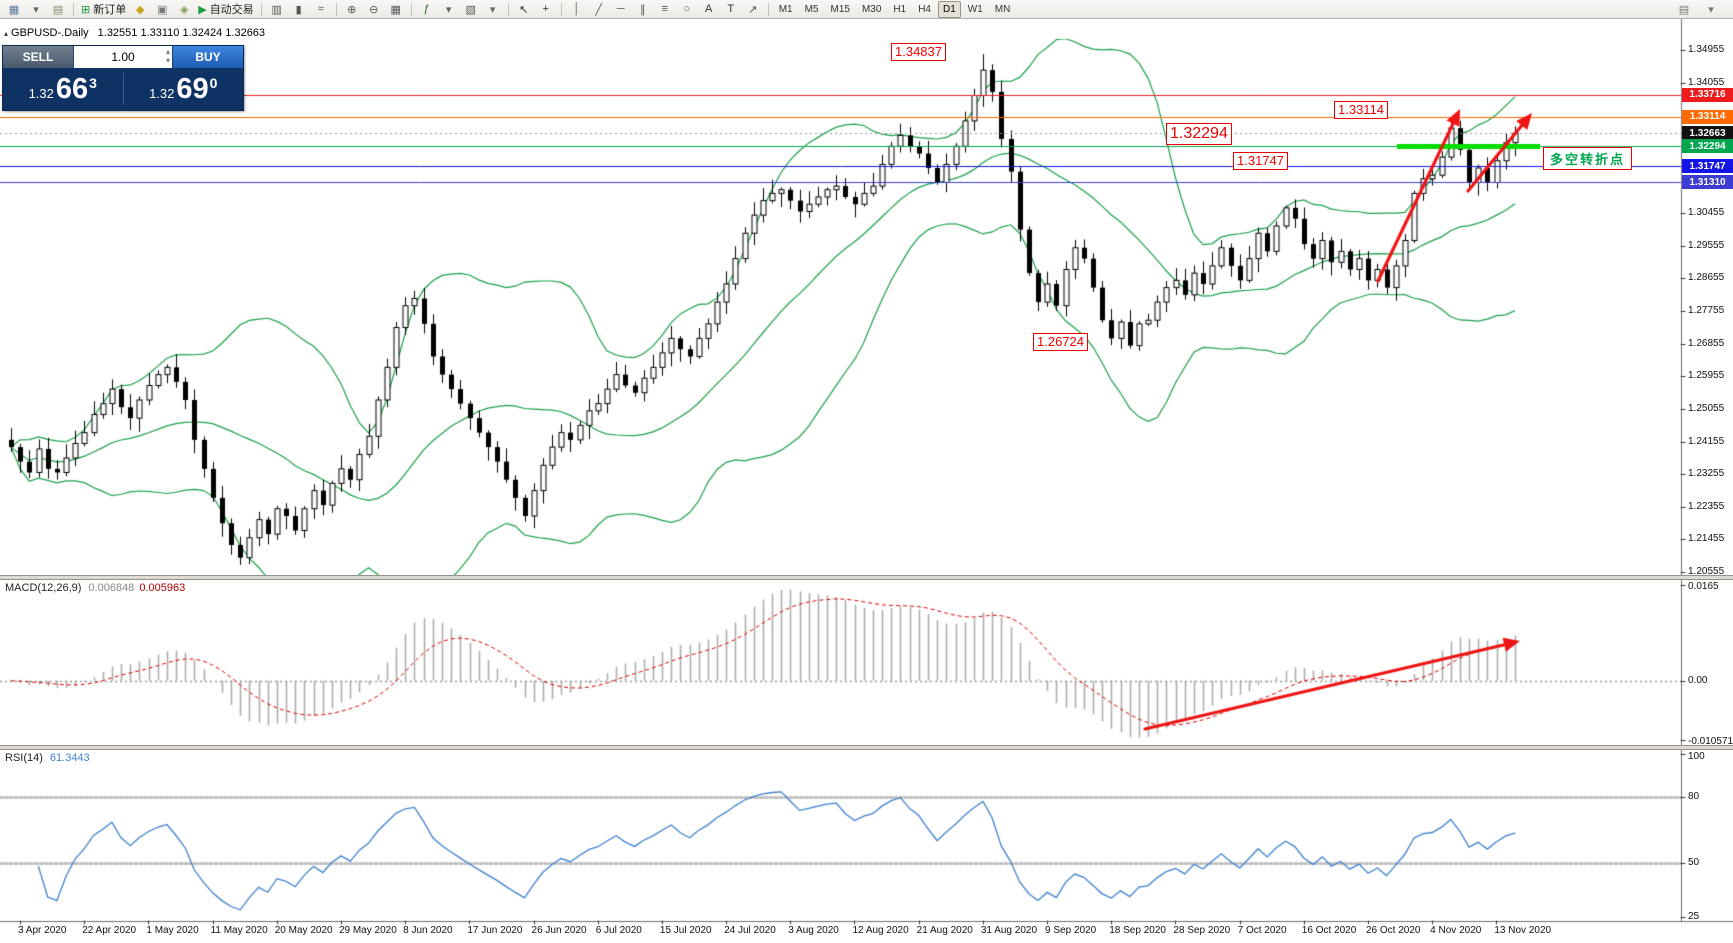 This screenshot has height=943, width=1733. What do you see at coordinates (975, 9) in the screenshot?
I see `timeframe-w1: W1` at bounding box center [975, 9].